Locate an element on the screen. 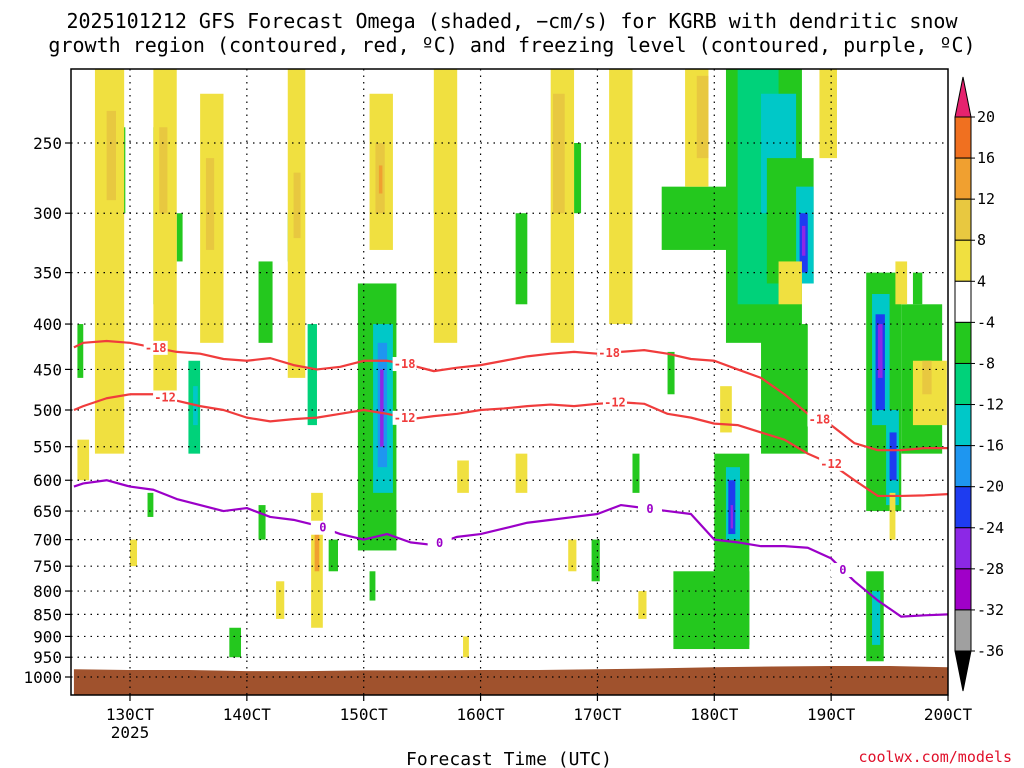 Image resolution: width=1024 pixels, height=768 pixels. credit-link: coolwx.com/models is located at coordinates (935, 757).